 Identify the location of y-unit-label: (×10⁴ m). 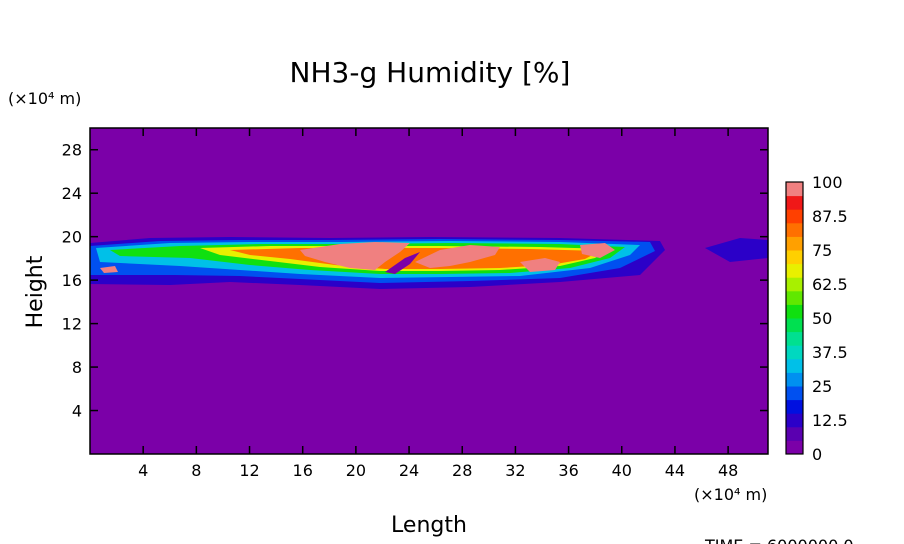
(44, 98).